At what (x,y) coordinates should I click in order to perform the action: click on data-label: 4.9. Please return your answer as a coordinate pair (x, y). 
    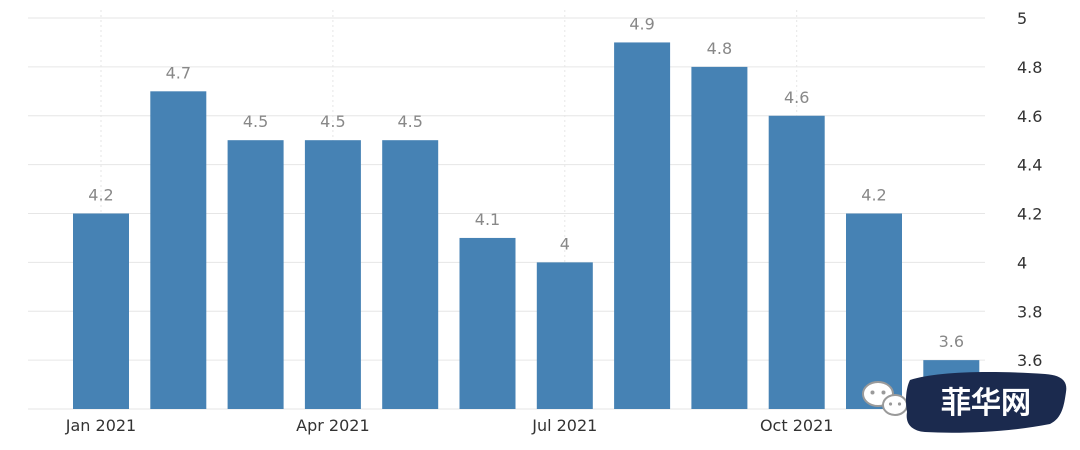
    Looking at the image, I should click on (641, 23).